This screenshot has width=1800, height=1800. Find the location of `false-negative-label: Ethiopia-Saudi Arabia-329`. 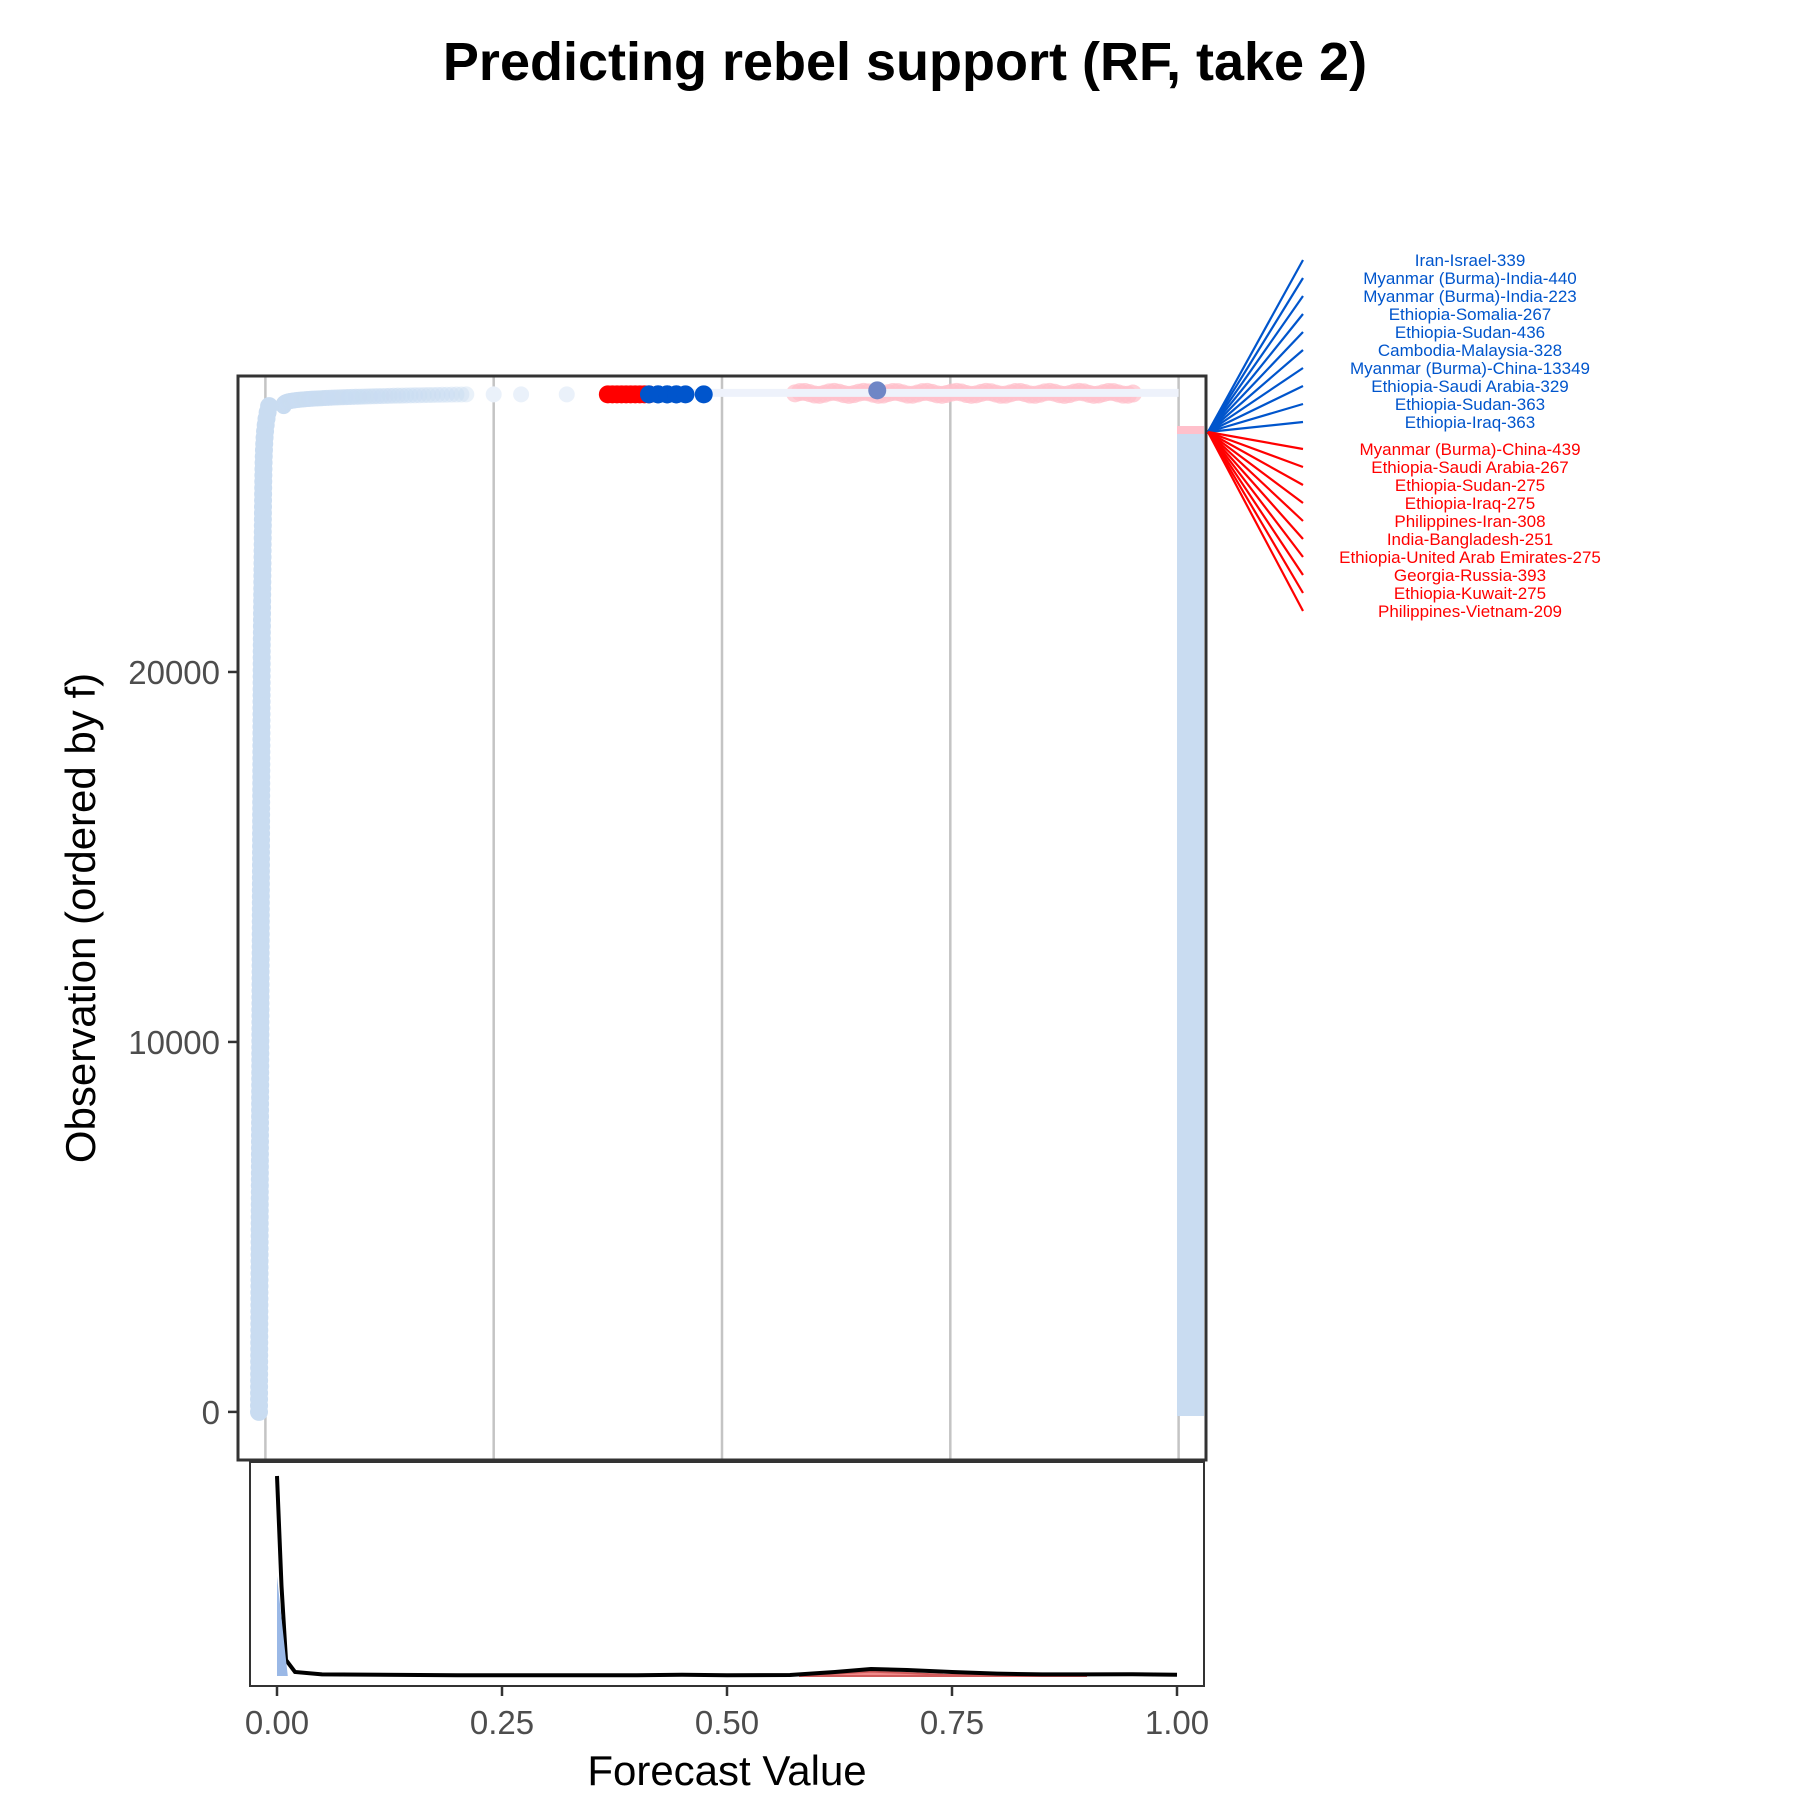

false-negative-label: Ethiopia-Saudi Arabia-329 is located at coordinates (1470, 386).